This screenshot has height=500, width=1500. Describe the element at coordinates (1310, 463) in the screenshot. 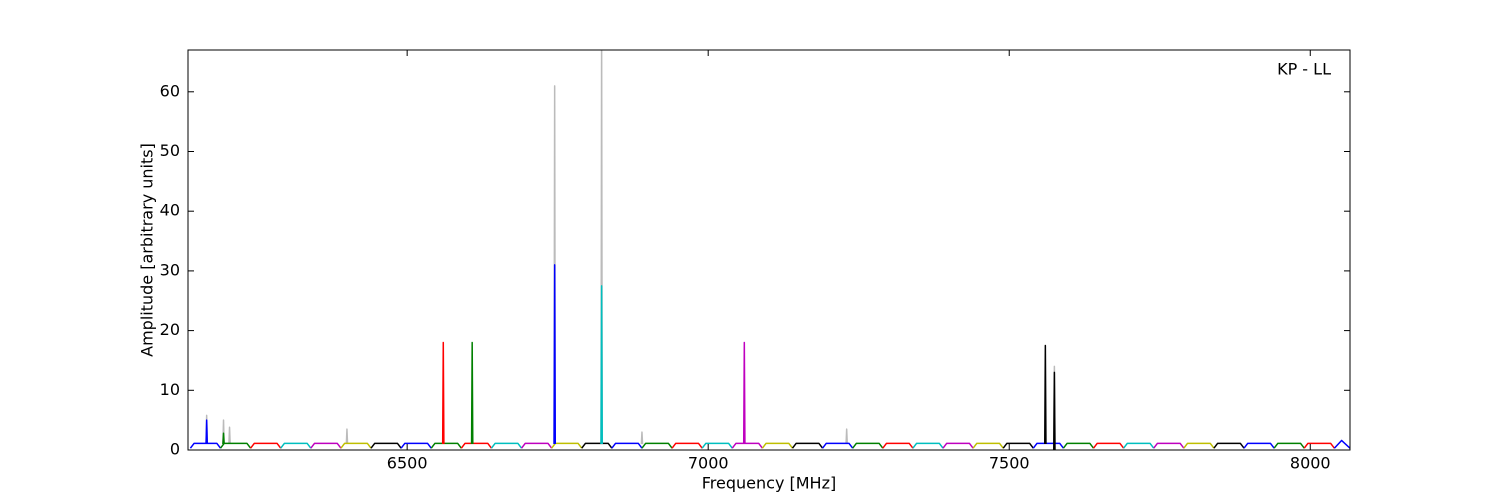

I see `x-tick-label: 8000` at that location.